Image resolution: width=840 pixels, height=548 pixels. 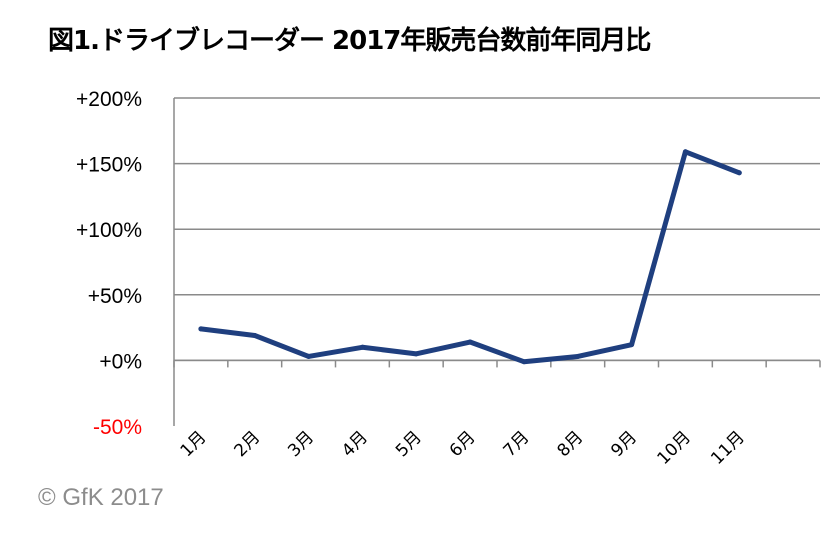 What do you see at coordinates (624, 444) in the screenshot?
I see `x-tick-label: 9月` at bounding box center [624, 444].